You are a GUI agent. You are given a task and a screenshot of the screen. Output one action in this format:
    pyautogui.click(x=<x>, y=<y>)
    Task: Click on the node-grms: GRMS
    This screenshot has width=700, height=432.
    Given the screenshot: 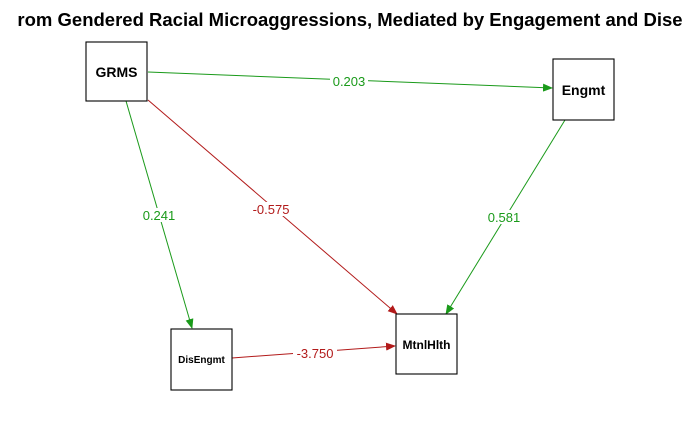 What is the action you would take?
    pyautogui.click(x=116, y=71)
    